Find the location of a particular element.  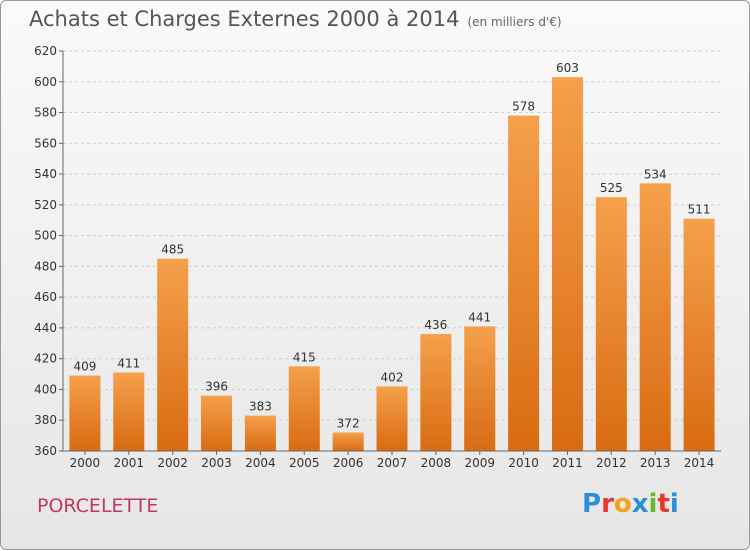

y-tick-label: 440 is located at coordinates (45, 328).